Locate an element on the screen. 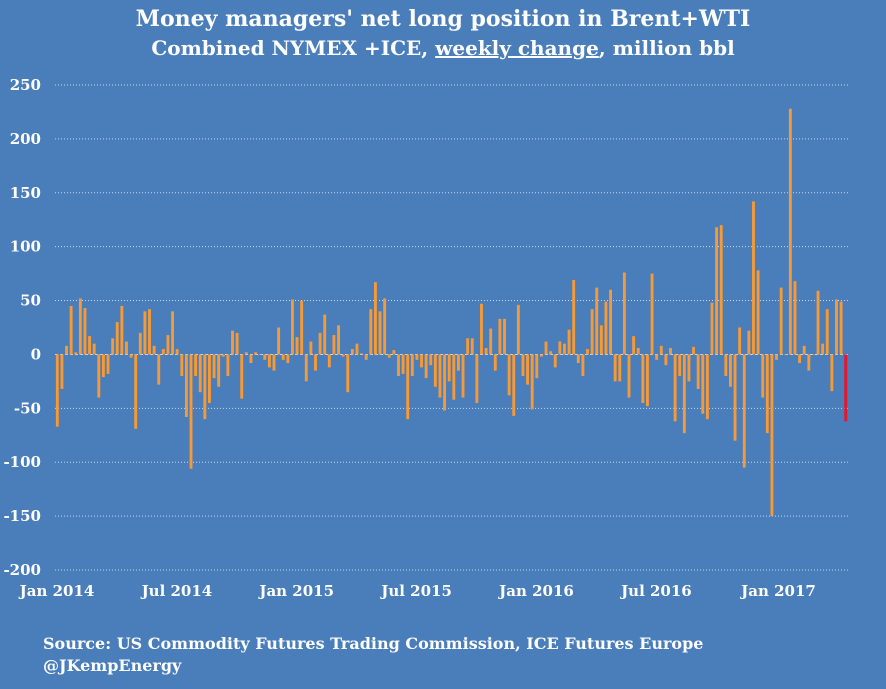  x-tick-label: Jan 2017 is located at coordinates (777, 591).